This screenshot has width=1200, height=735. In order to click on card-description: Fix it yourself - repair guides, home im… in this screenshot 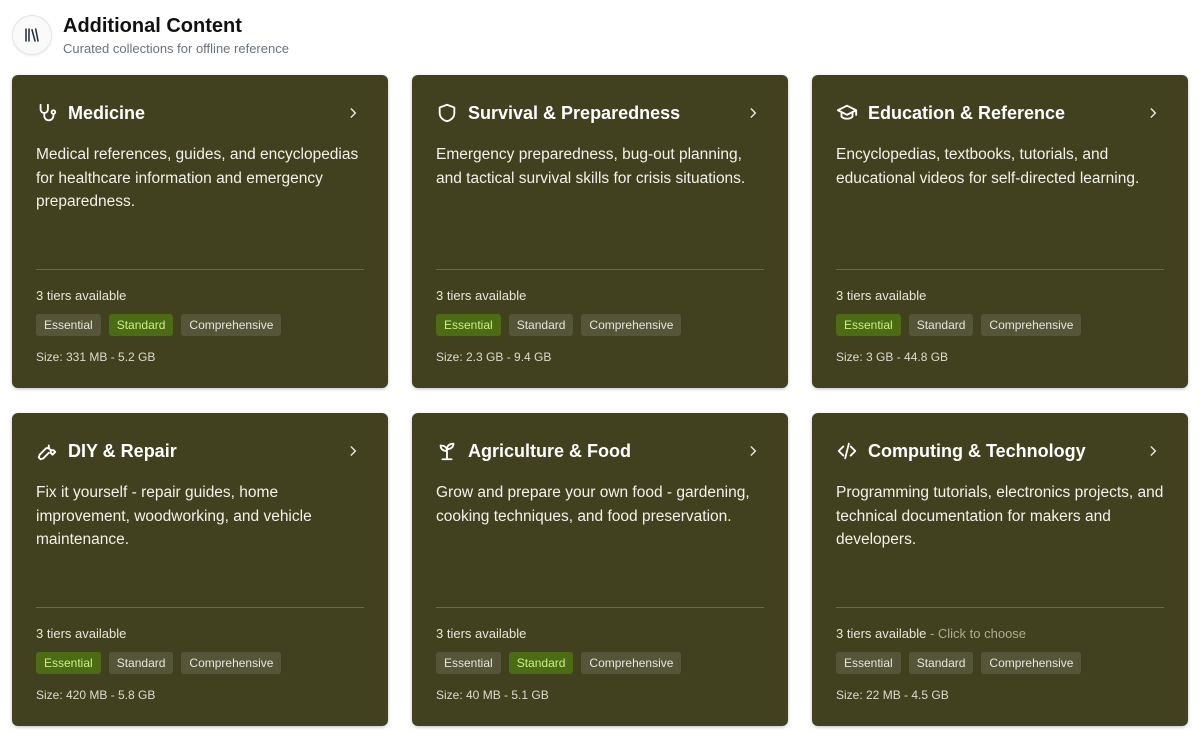, I will do `click(174, 516)`.